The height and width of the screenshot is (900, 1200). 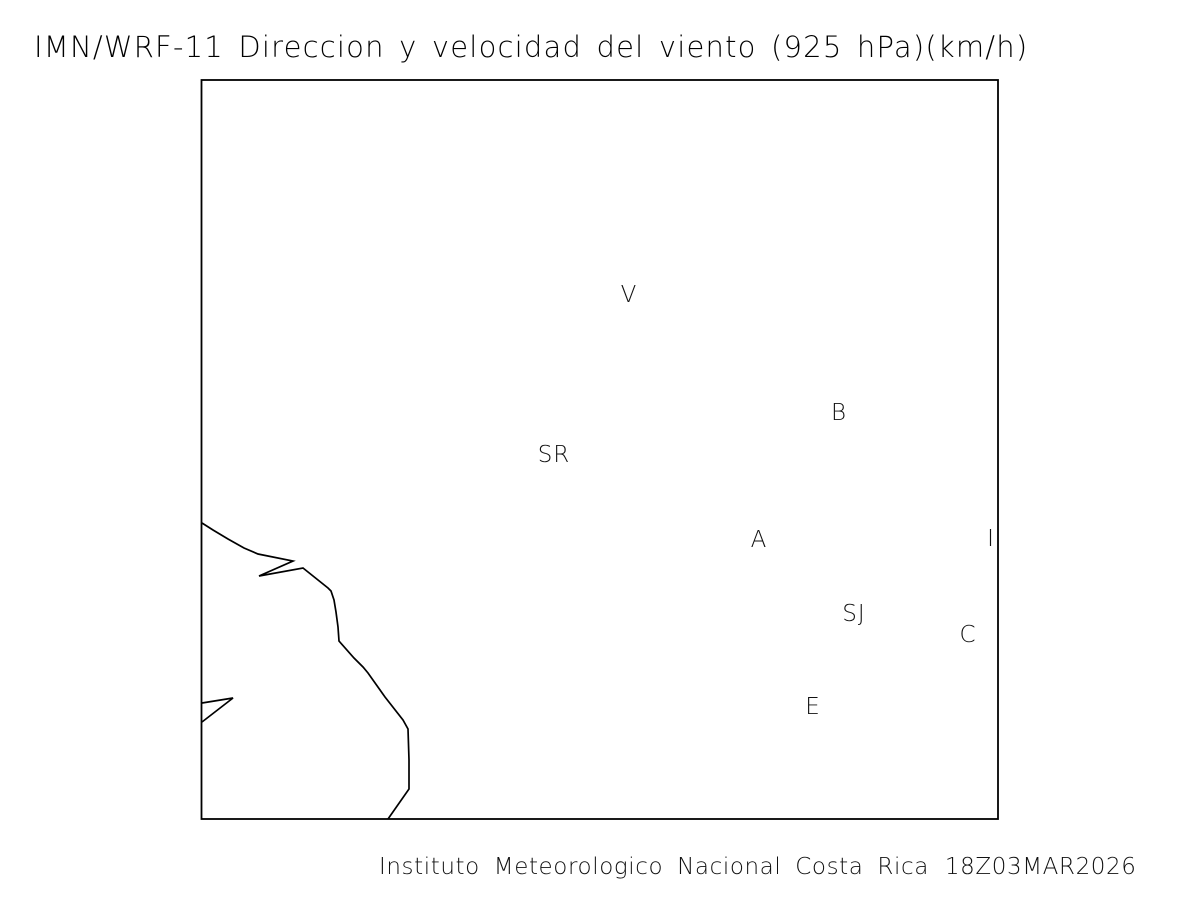 I want to click on footer-timestamp: 18Z03MAR2026, so click(x=1040, y=867).